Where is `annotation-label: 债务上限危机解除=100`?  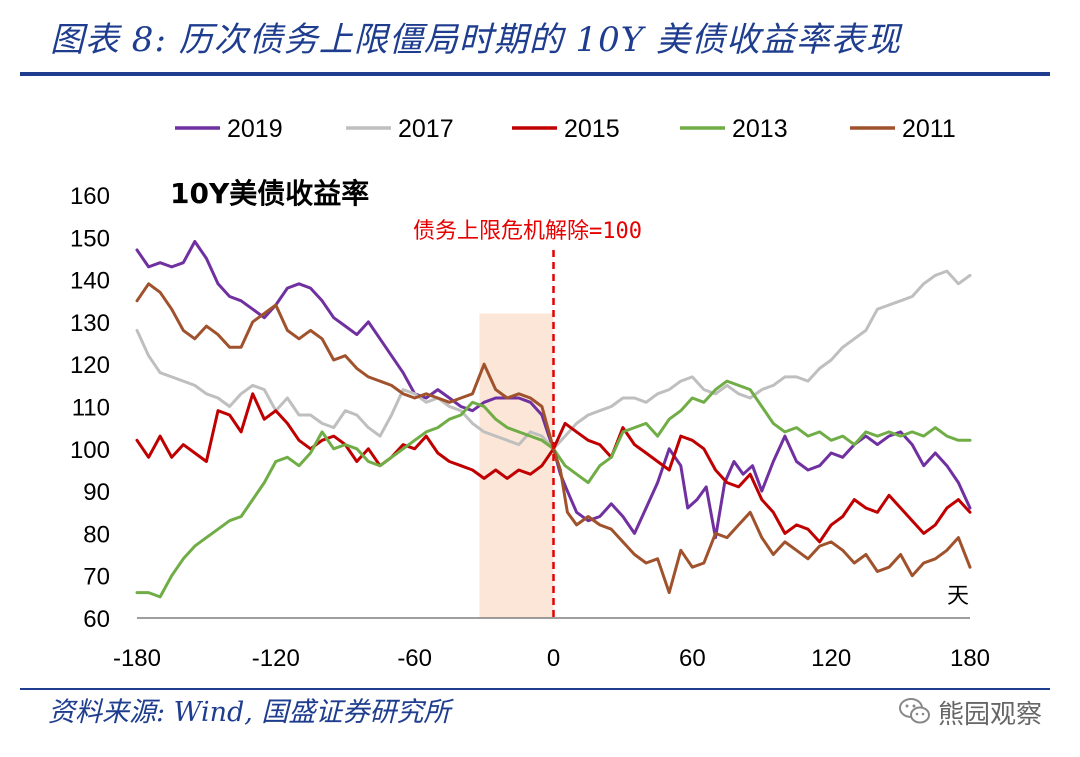
annotation-label: 债务上限危机解除=100 is located at coordinates (527, 231).